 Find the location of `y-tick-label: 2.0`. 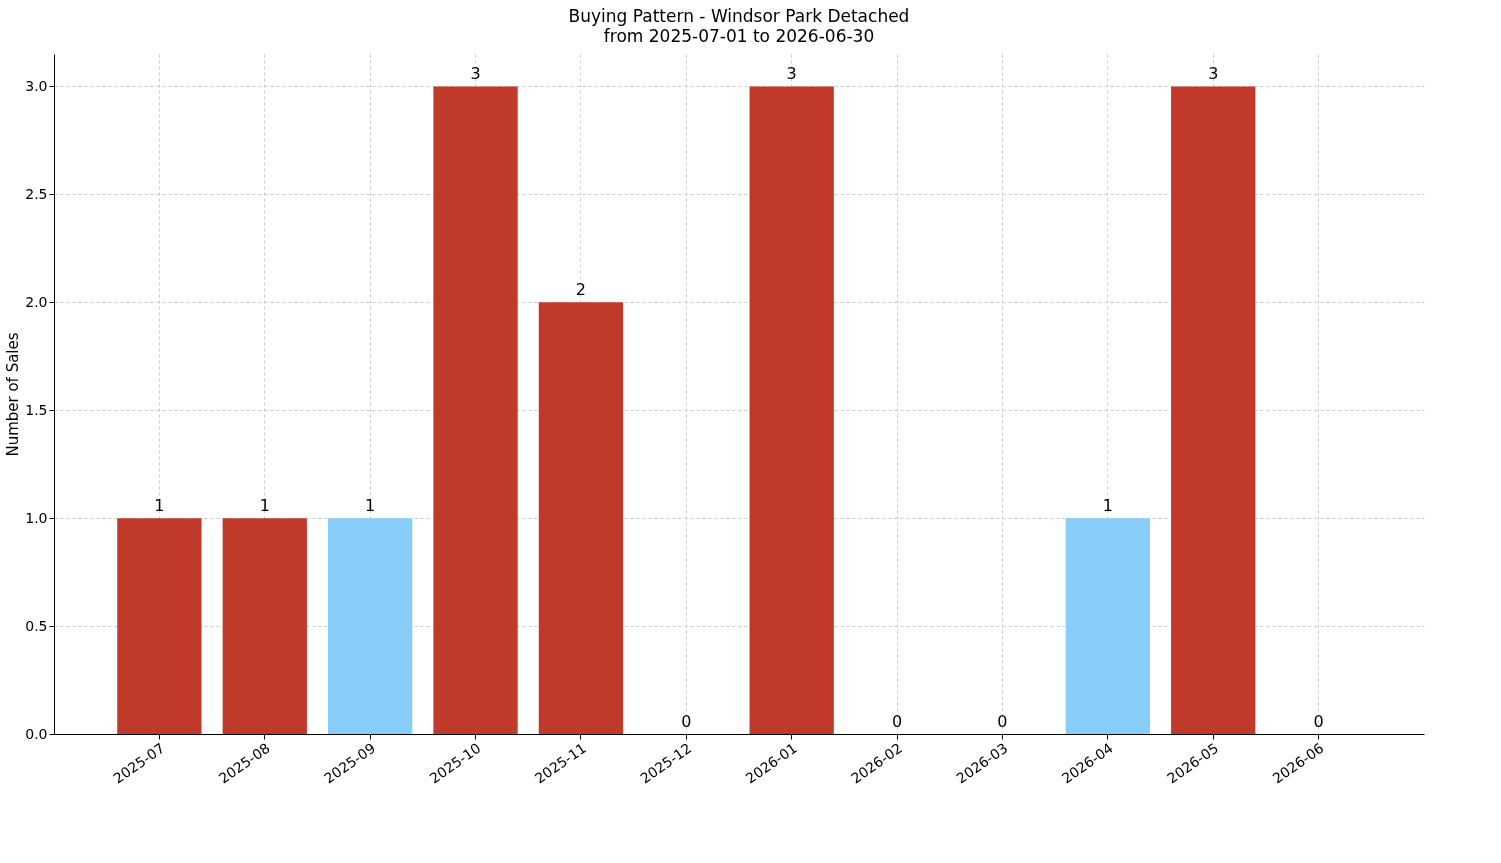

y-tick-label: 2.0 is located at coordinates (36, 301).